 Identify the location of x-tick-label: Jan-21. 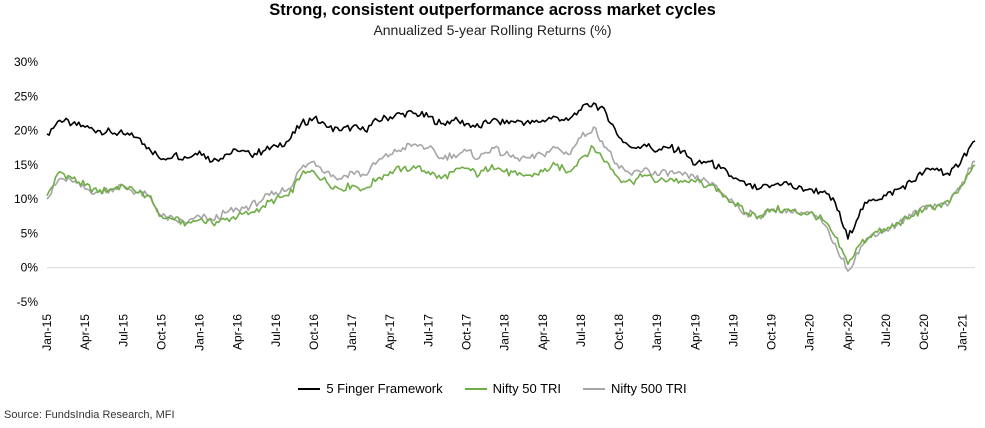
(962, 332).